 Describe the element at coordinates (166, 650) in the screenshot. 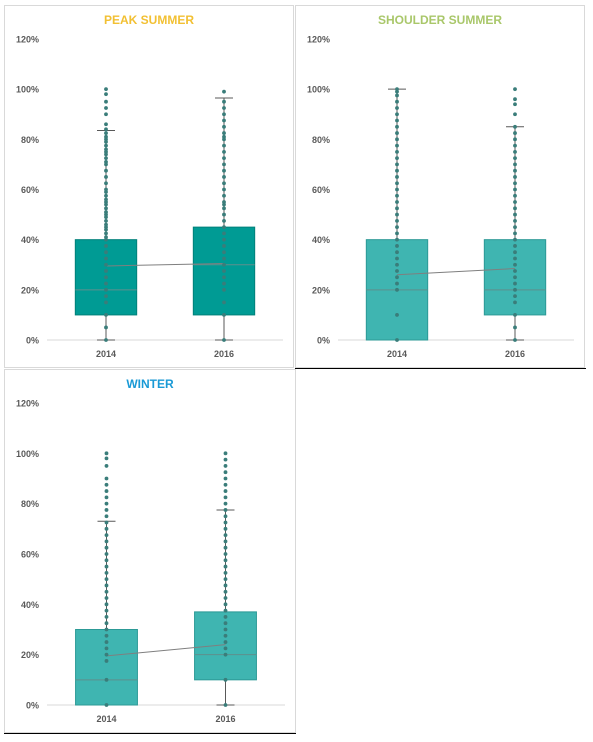

I see `mean-line` at that location.